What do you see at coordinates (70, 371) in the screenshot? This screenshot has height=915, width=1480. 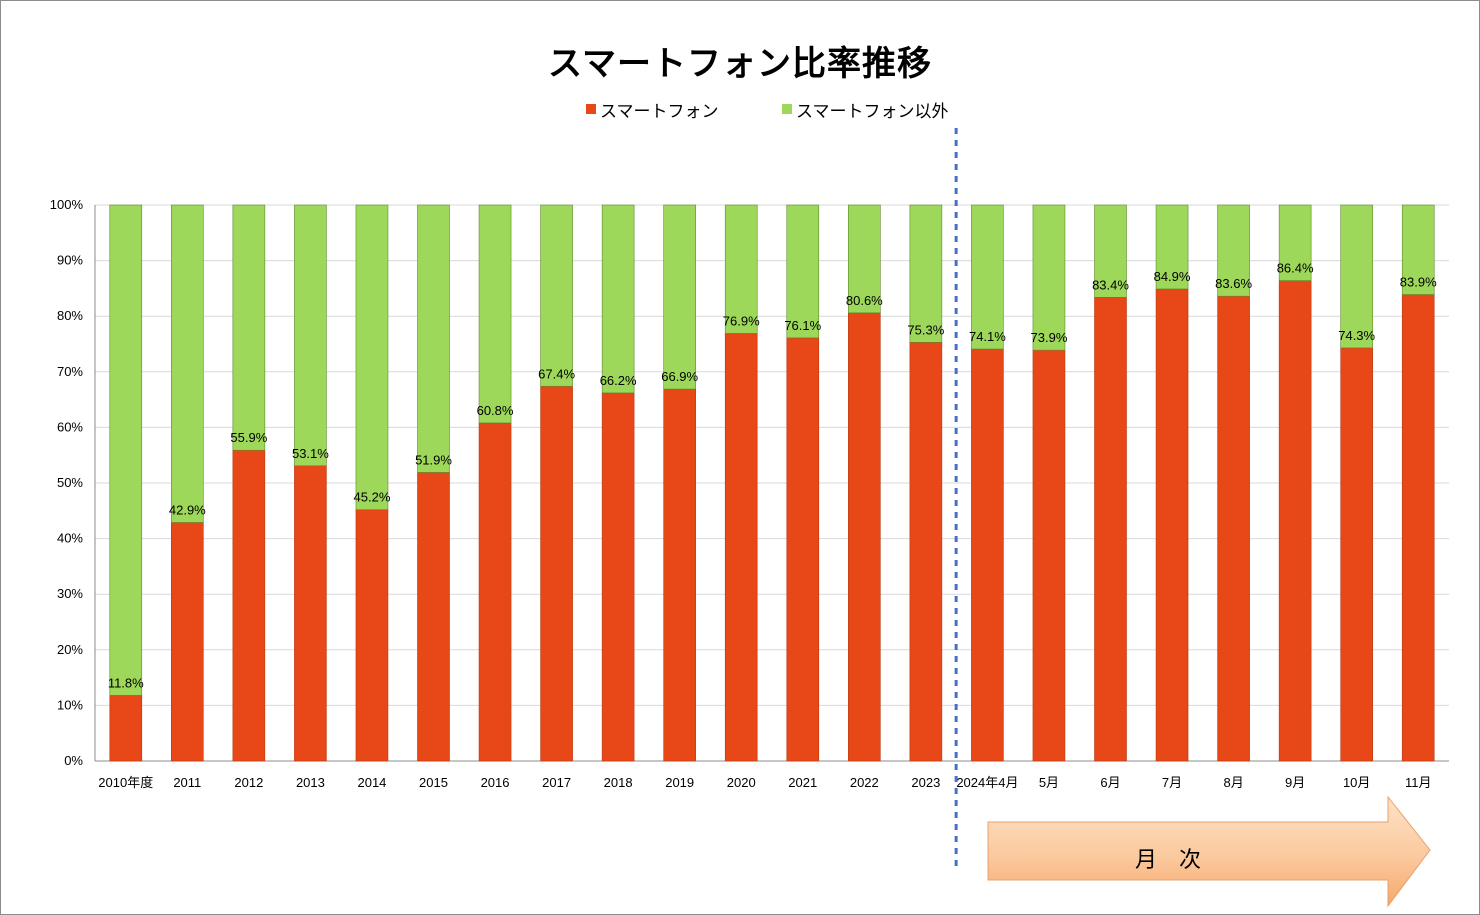 I see `y-tick-label: 70%` at bounding box center [70, 371].